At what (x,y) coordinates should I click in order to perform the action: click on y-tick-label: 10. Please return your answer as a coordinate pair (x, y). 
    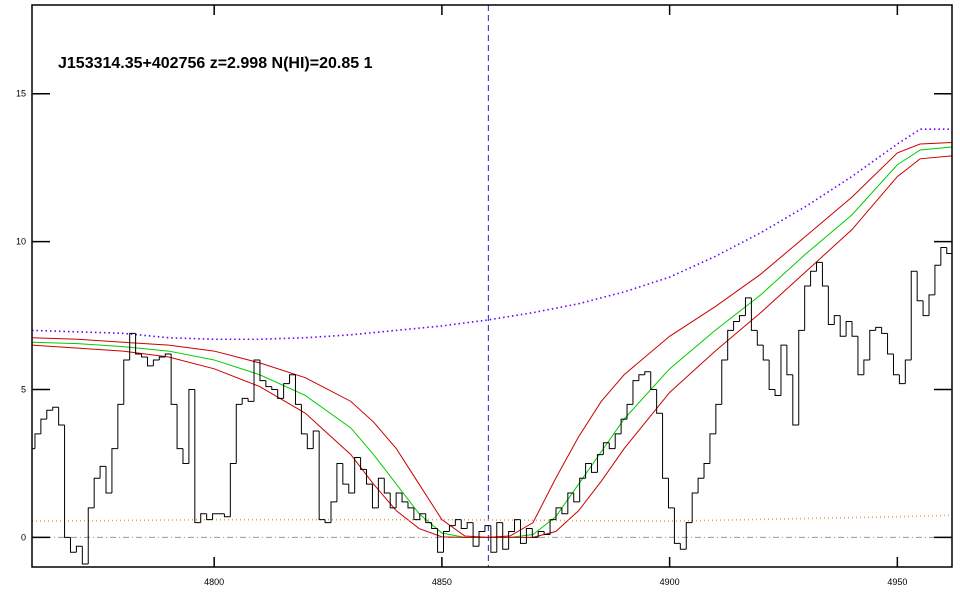
    Looking at the image, I should click on (21, 242).